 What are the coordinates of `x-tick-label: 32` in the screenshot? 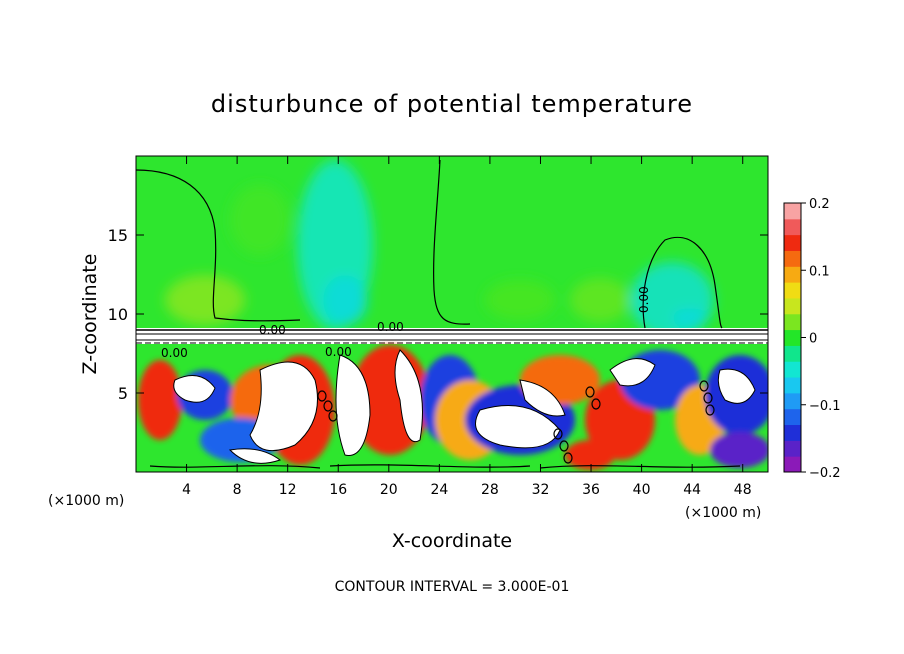 It's located at (541, 490).